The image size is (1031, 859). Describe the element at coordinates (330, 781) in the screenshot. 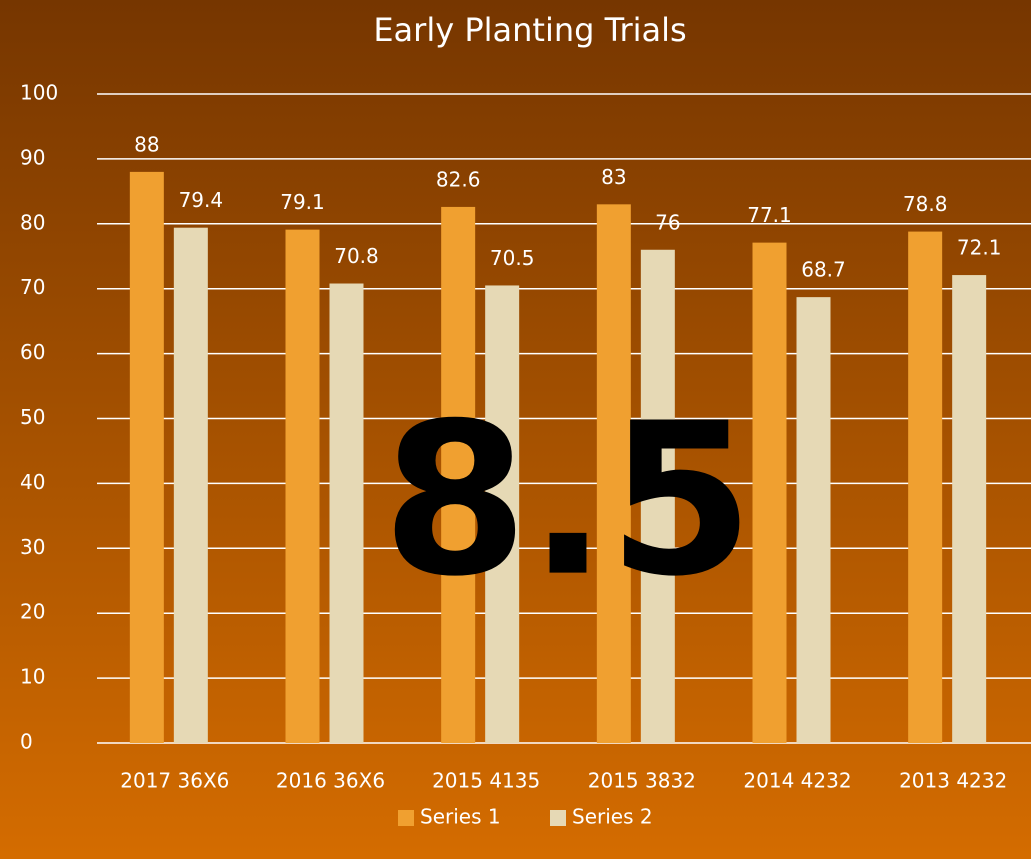

I see `x-tick-label: 2016 36X6` at that location.